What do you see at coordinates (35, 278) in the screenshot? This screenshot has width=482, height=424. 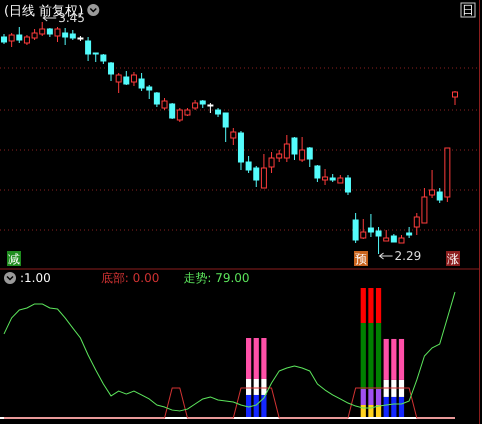 I see `text: :1.00` at bounding box center [35, 278].